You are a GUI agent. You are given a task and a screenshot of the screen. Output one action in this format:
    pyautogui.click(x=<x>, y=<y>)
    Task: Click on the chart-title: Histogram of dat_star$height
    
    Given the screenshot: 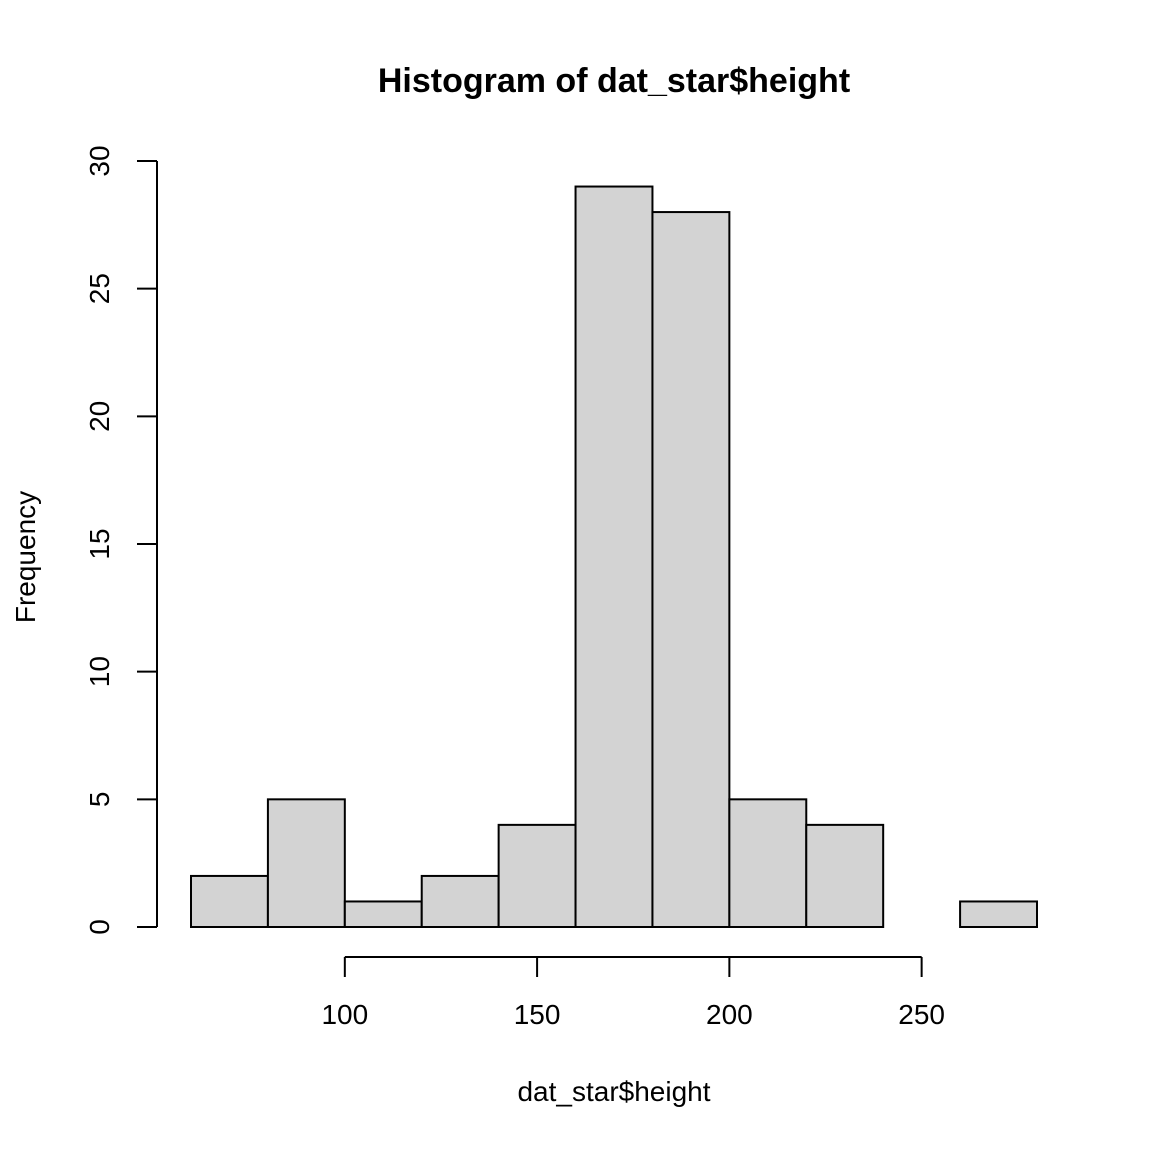 What is the action you would take?
    pyautogui.click(x=614, y=81)
    